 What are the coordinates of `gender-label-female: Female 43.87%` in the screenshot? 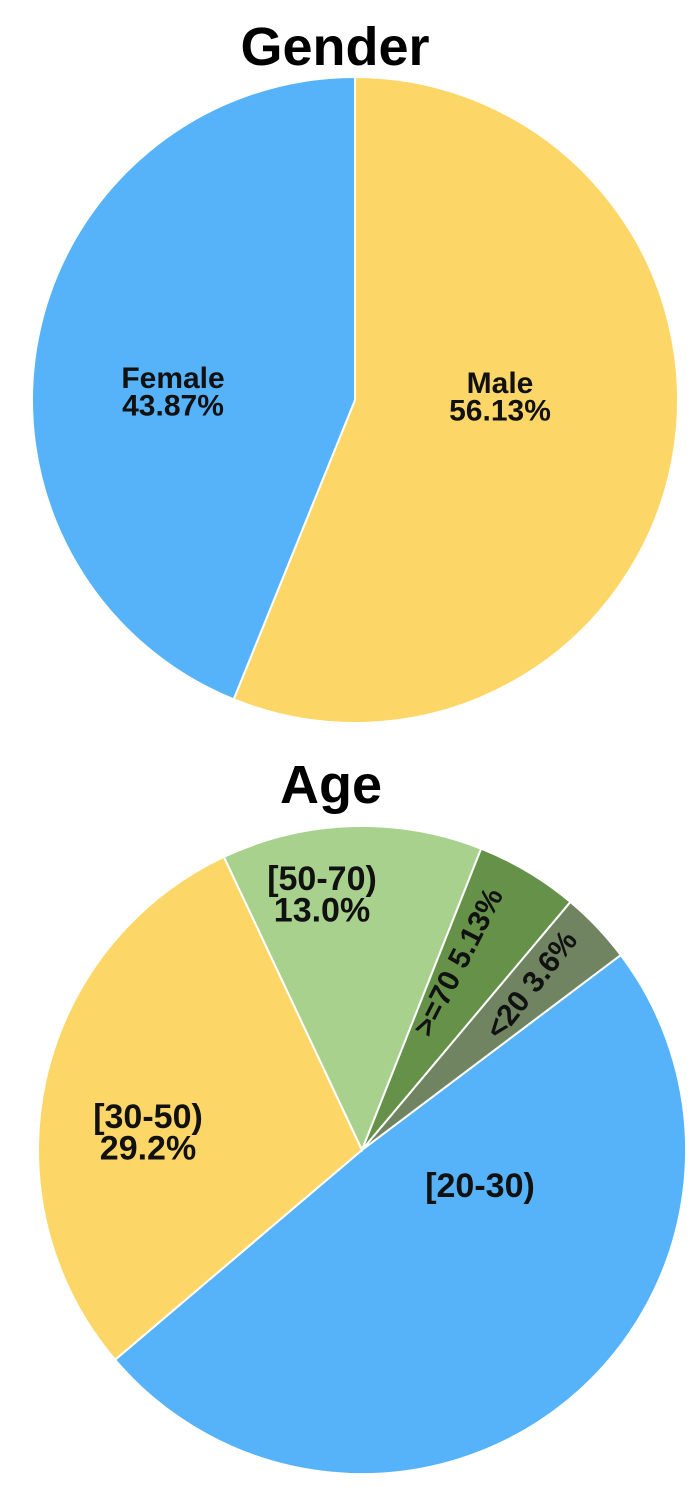 It's located at (172, 392).